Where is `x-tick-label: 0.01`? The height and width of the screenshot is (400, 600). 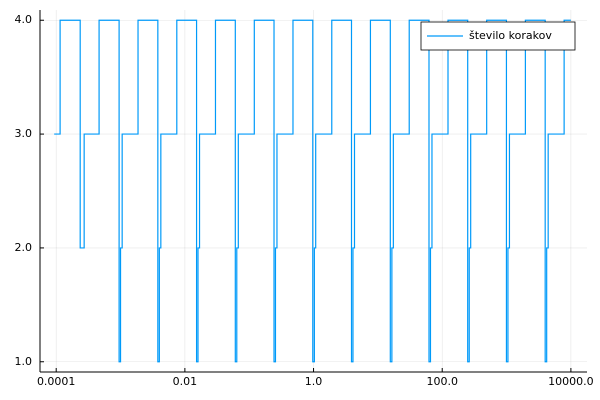 x-tick-label: 0.01 is located at coordinates (185, 381).